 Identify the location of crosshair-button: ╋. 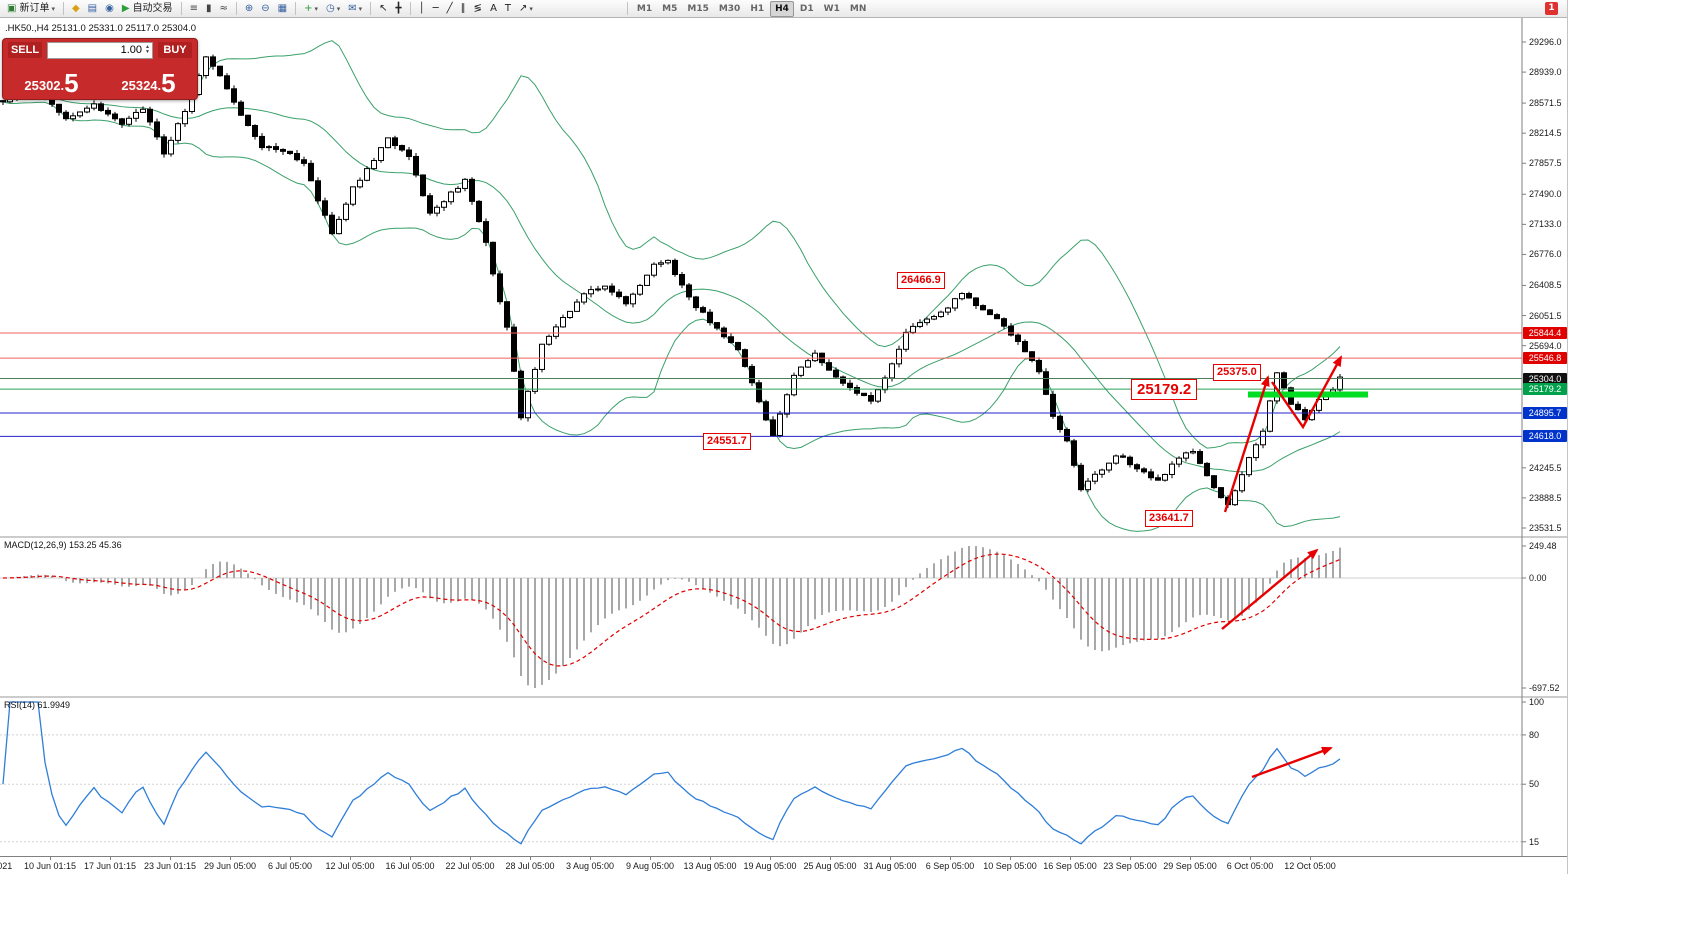
(399, 9).